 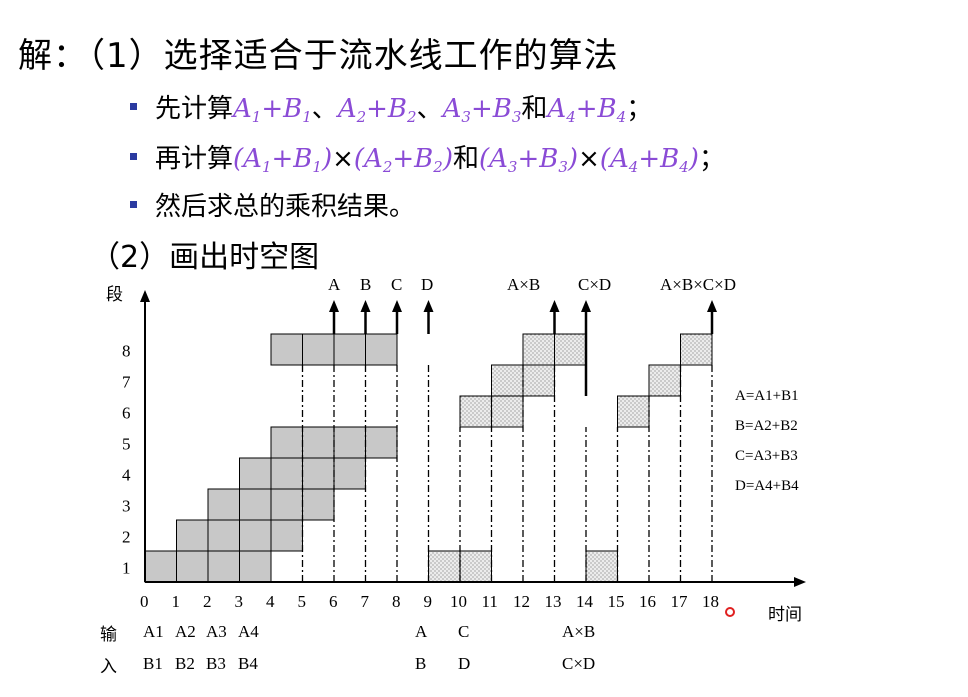 What do you see at coordinates (403, 160) in the screenshot?
I see `bullet-formula-6: (A2+B2)` at bounding box center [403, 160].